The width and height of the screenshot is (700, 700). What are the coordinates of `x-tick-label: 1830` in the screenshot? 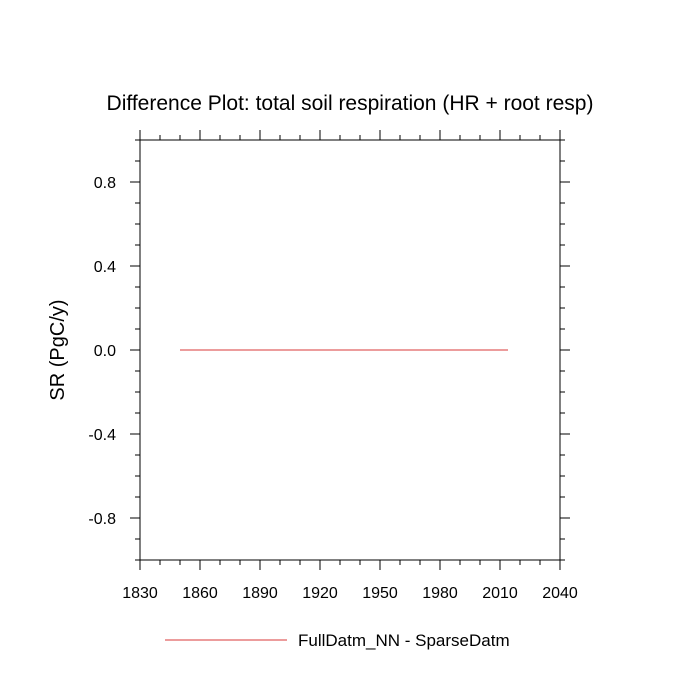 It's located at (140, 593).